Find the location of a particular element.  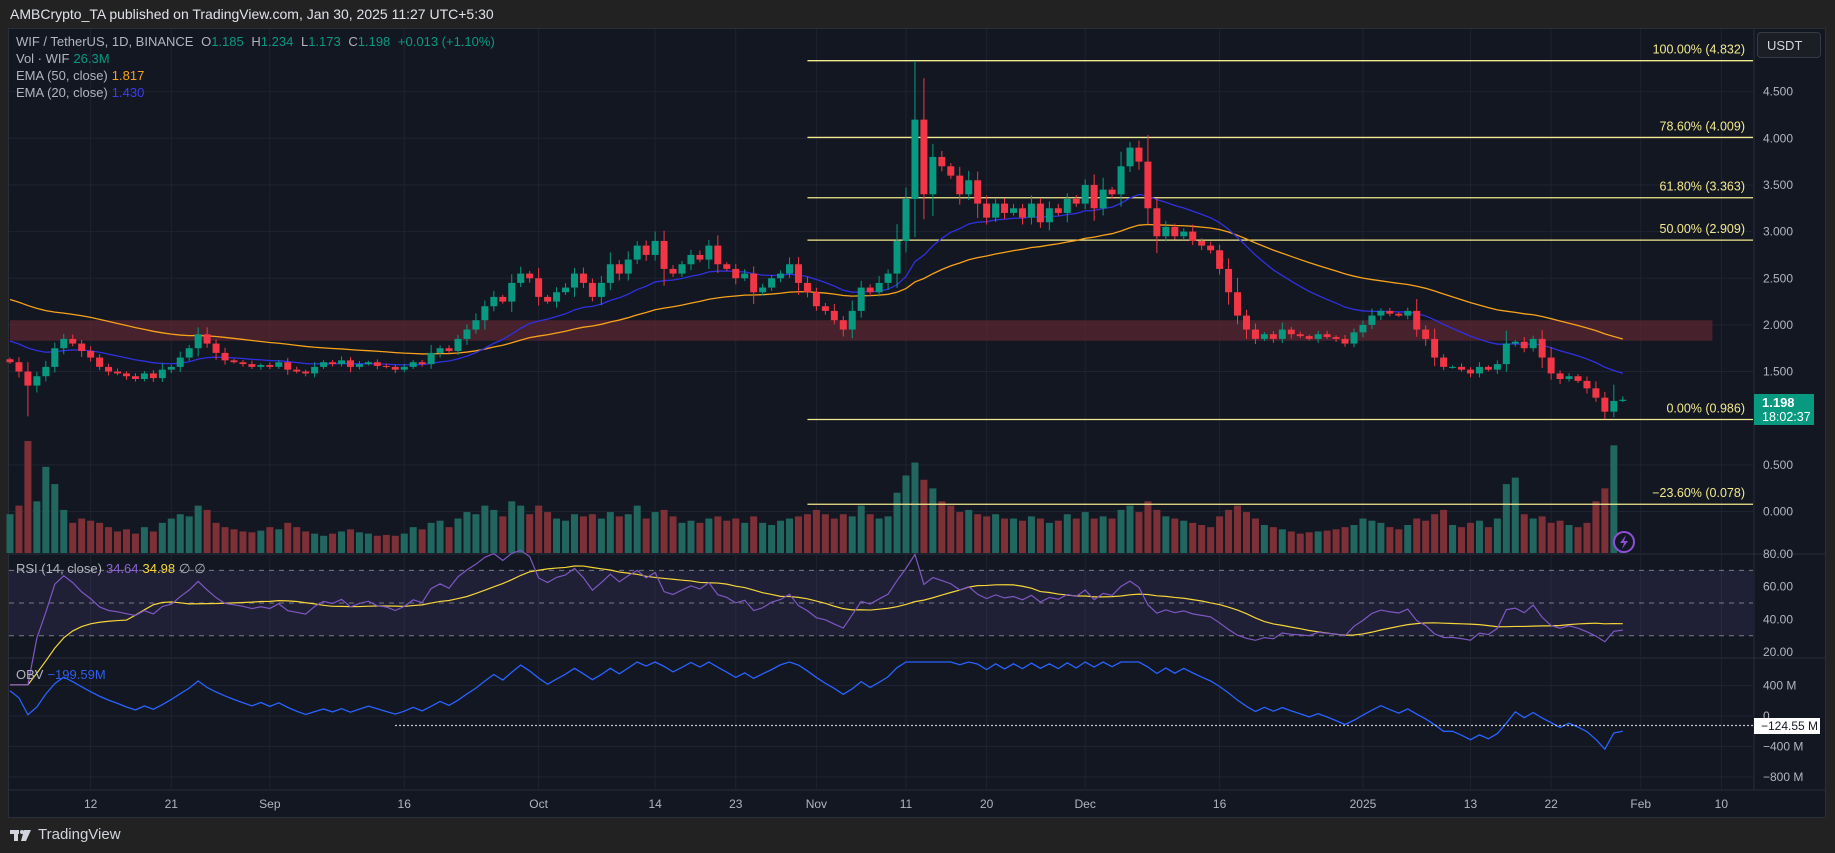

obv-legend: OBV −199.59M is located at coordinates (63, 674).